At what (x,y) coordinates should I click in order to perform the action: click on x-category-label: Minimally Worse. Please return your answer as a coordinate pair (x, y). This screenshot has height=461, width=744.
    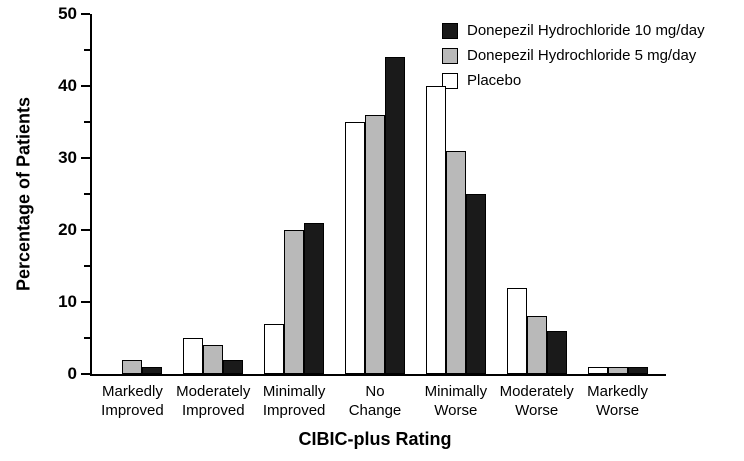
    Looking at the image, I should click on (456, 401).